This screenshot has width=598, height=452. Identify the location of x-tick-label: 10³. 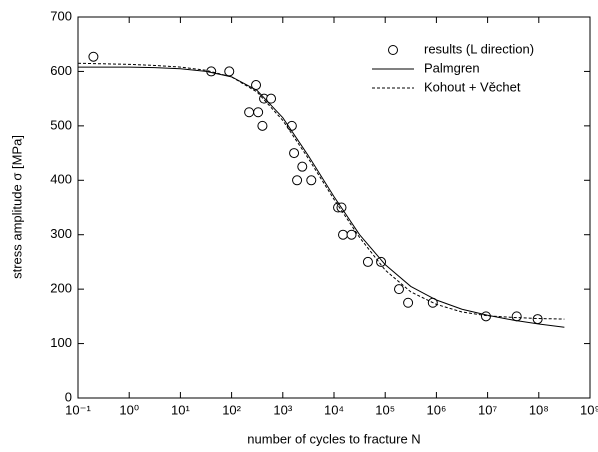
(282, 409).